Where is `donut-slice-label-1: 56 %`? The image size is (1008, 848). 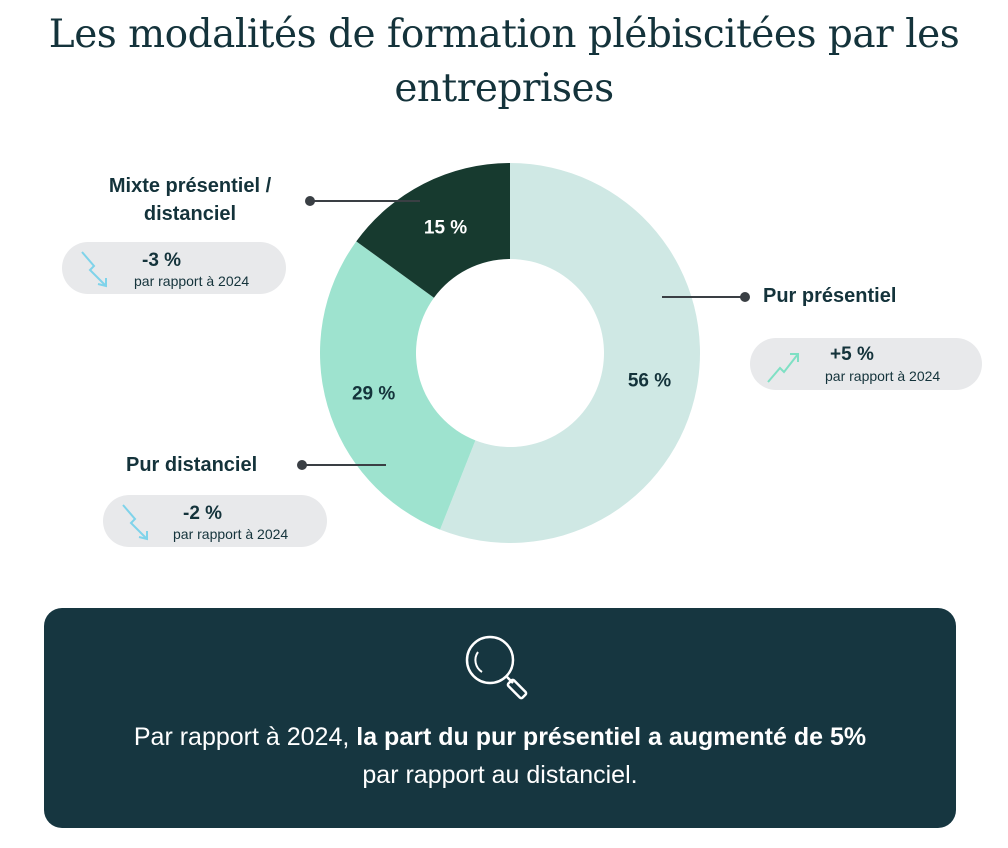
donut-slice-label-1: 56 % is located at coordinates (649, 381).